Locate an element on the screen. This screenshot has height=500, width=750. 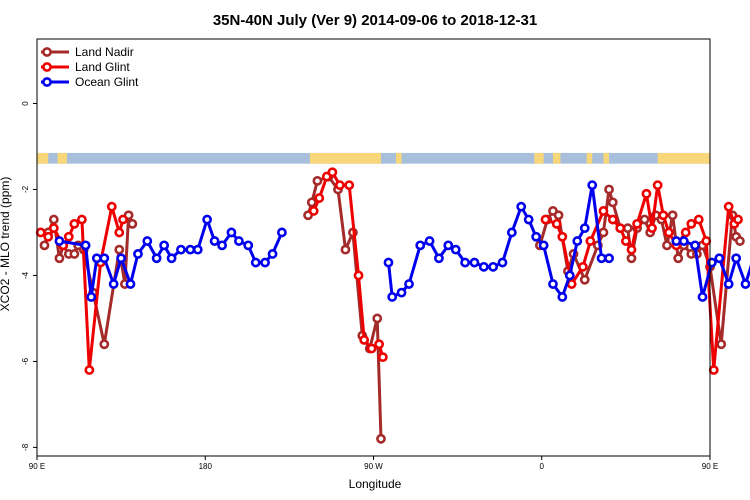
x-axis: 90 E 180 90 W 0 90 E is located at coordinates (373, 463).